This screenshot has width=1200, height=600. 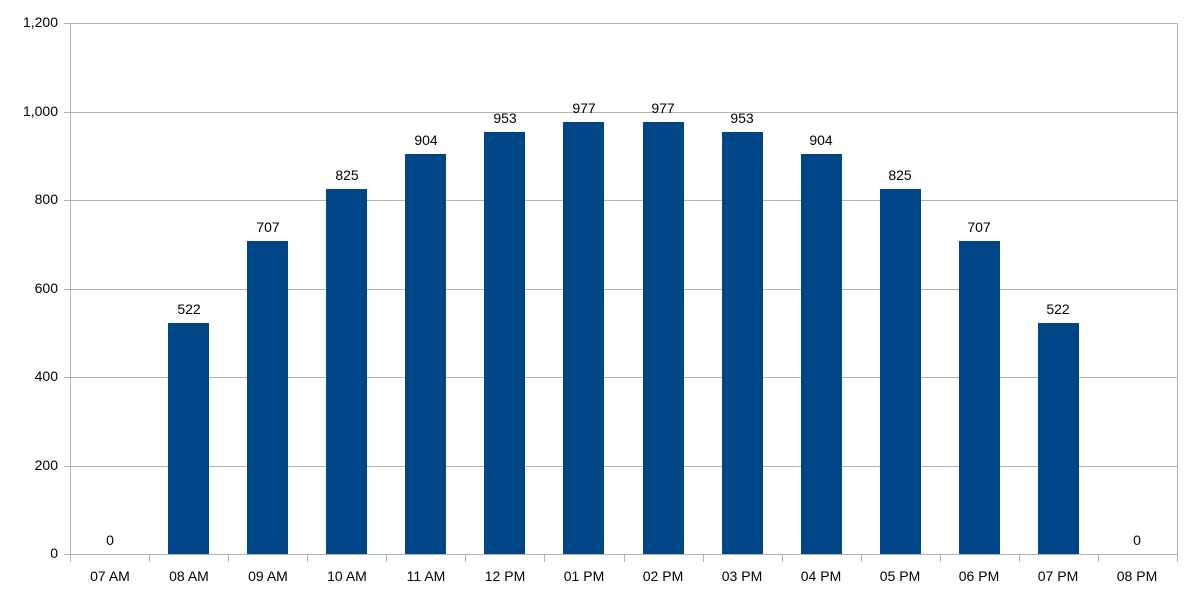 What do you see at coordinates (40, 111) in the screenshot?
I see `y-tick-label: 1,000` at bounding box center [40, 111].